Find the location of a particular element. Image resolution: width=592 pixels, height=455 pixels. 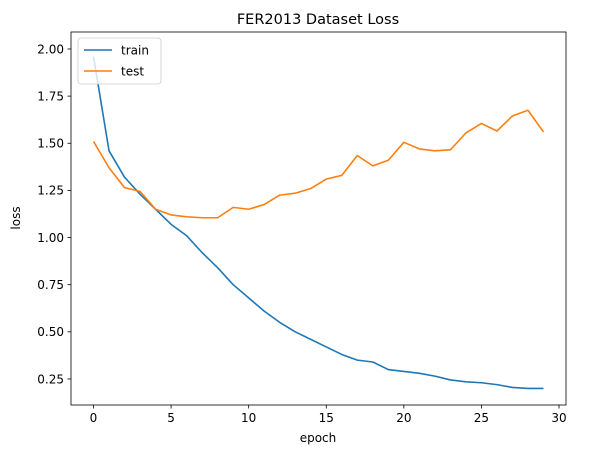

legend: train test is located at coordinates (119, 61).